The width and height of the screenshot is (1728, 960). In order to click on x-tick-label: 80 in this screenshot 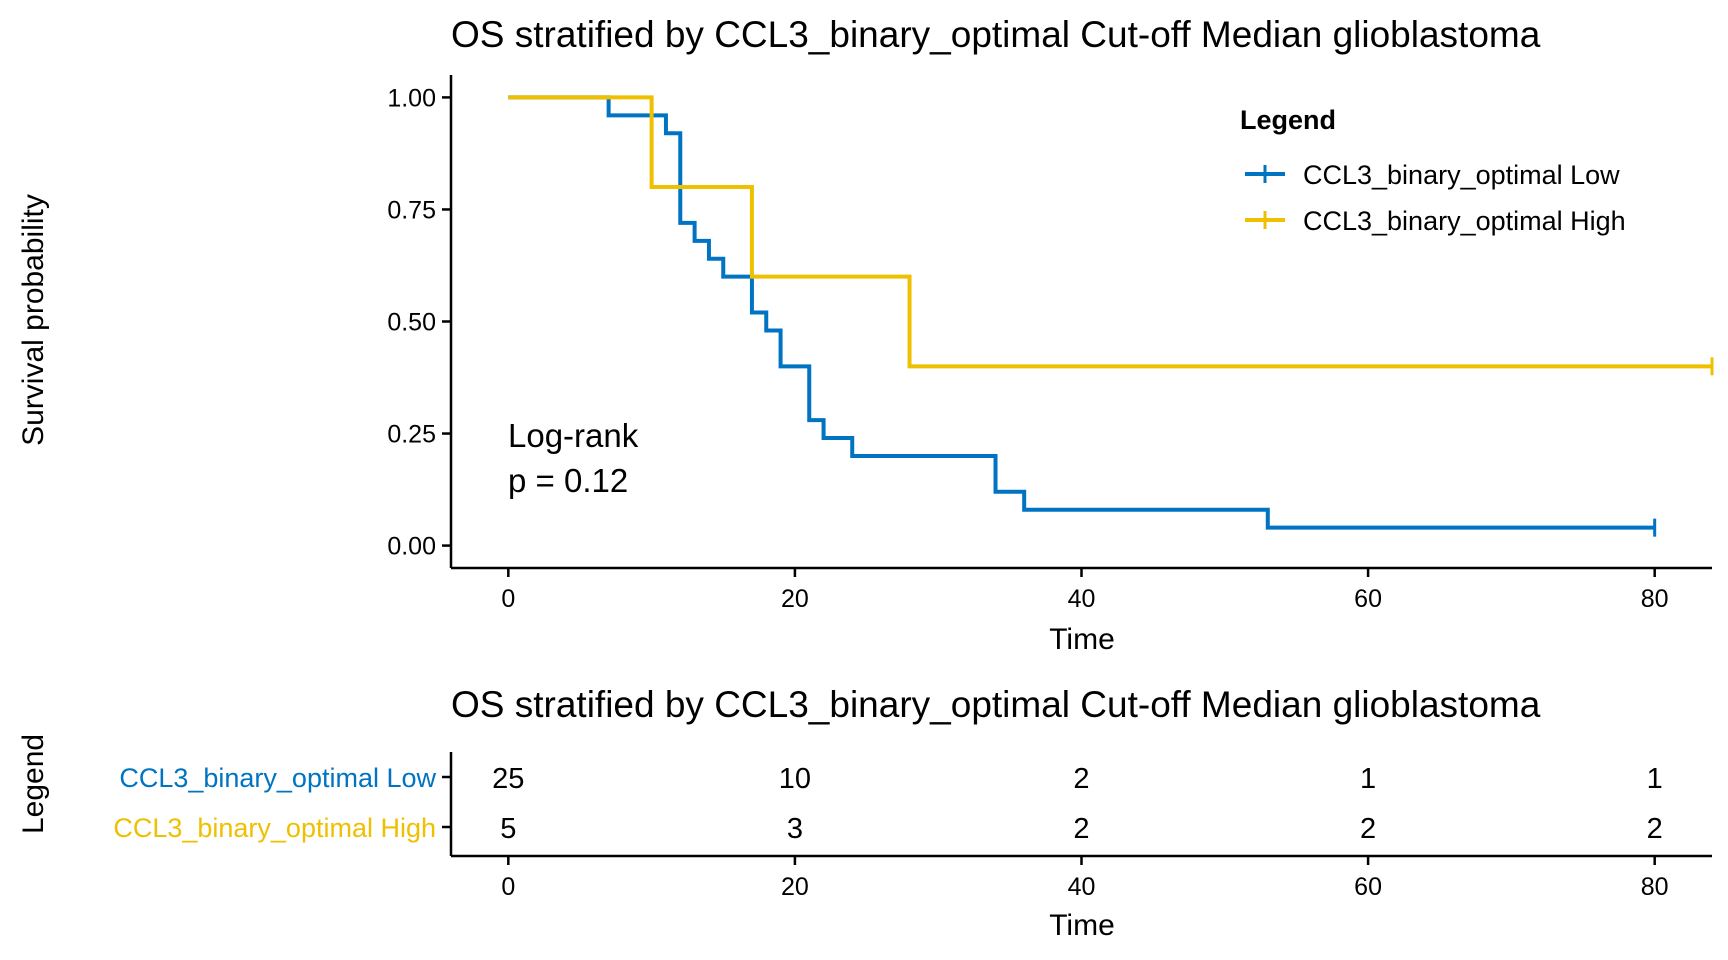, I will do `click(1655, 599)`.